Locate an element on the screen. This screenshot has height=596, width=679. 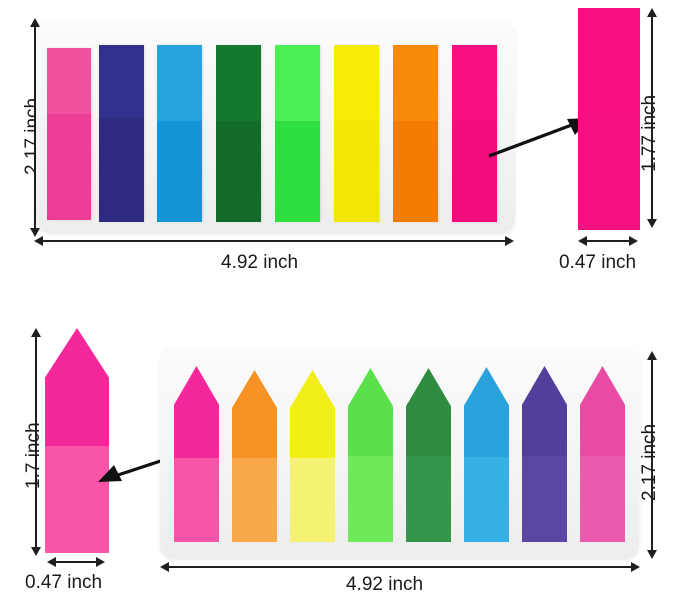
arrow-purple-bottom is located at coordinates (544, 499).